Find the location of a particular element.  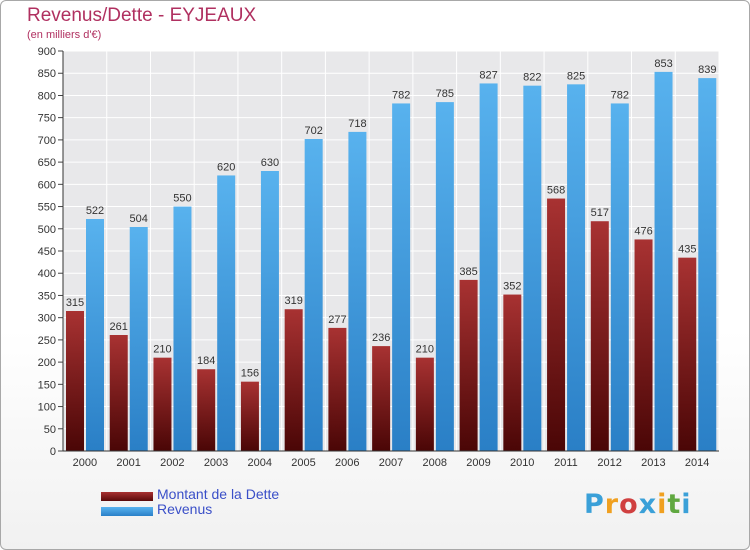

y-tick-label: 900 is located at coordinates (47, 52).